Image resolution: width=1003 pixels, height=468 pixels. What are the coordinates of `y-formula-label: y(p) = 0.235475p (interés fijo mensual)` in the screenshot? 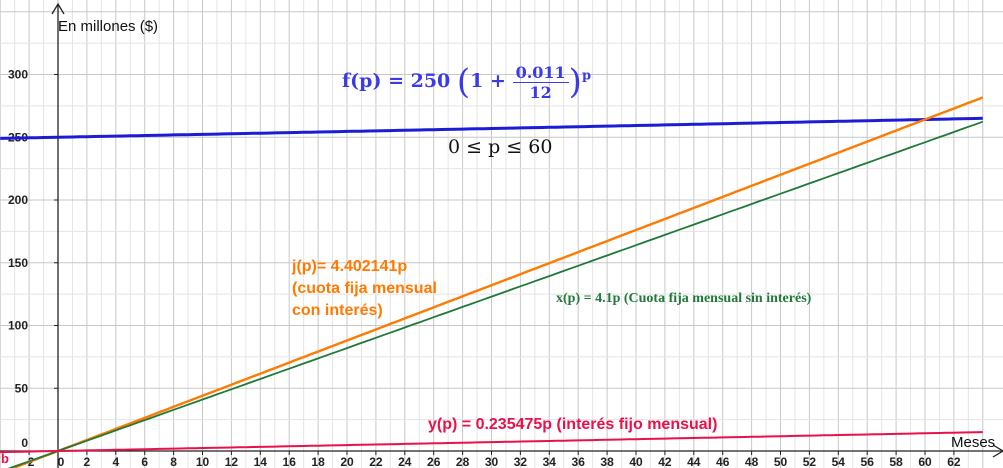 It's located at (573, 424).